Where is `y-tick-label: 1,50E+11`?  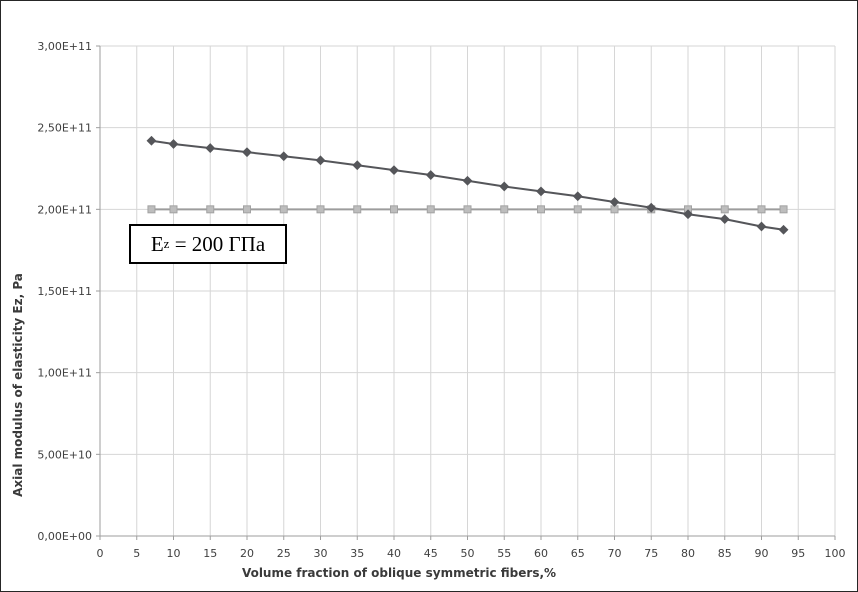 y-tick-label: 1,50E+11 is located at coordinates (64, 291).